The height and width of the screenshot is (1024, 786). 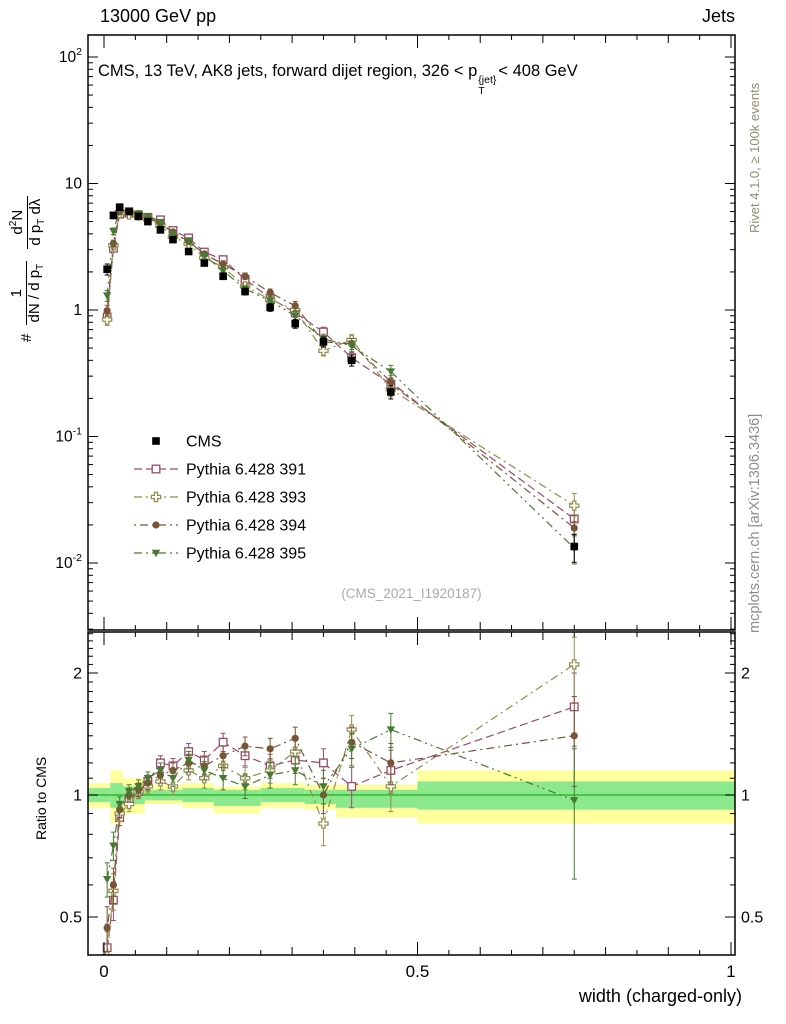 What do you see at coordinates (68, 562) in the screenshot?
I see `svg-text: 10⁻²` at bounding box center [68, 562].